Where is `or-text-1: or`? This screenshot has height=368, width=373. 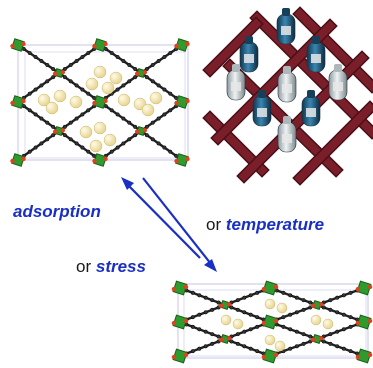
or-text-1: or is located at coordinates (214, 224).